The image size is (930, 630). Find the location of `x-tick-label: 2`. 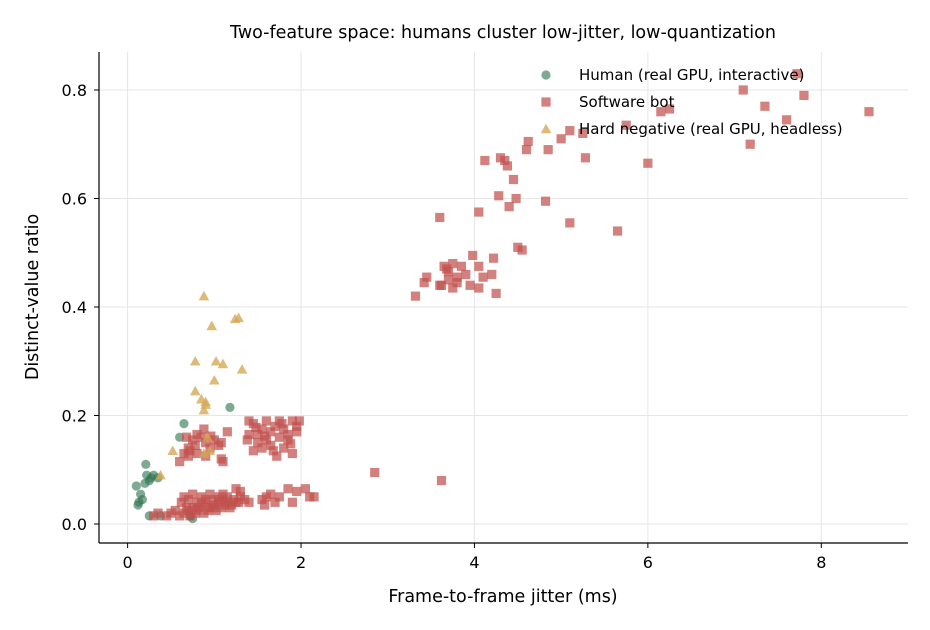

x-tick-label: 2 is located at coordinates (301, 562).